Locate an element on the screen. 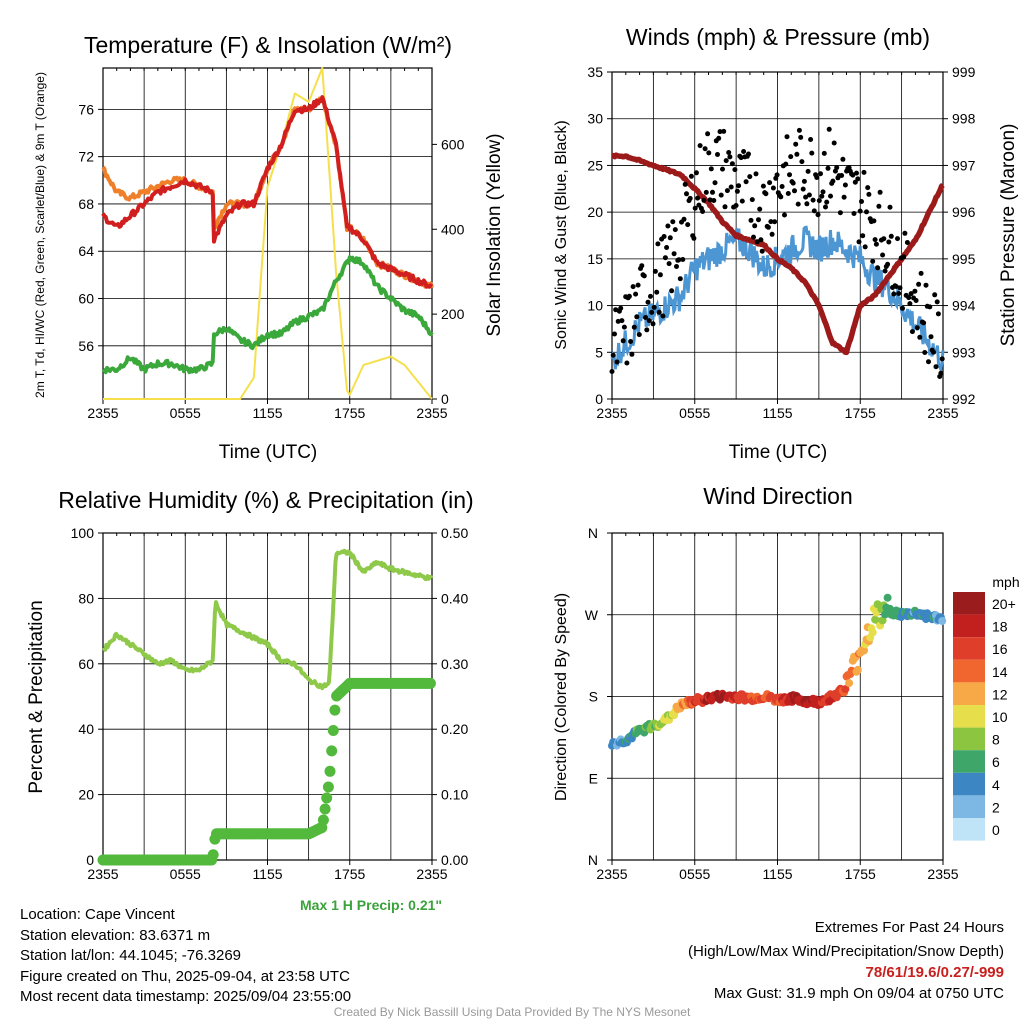  rh-ytick-label: 20 is located at coordinates (86, 795).